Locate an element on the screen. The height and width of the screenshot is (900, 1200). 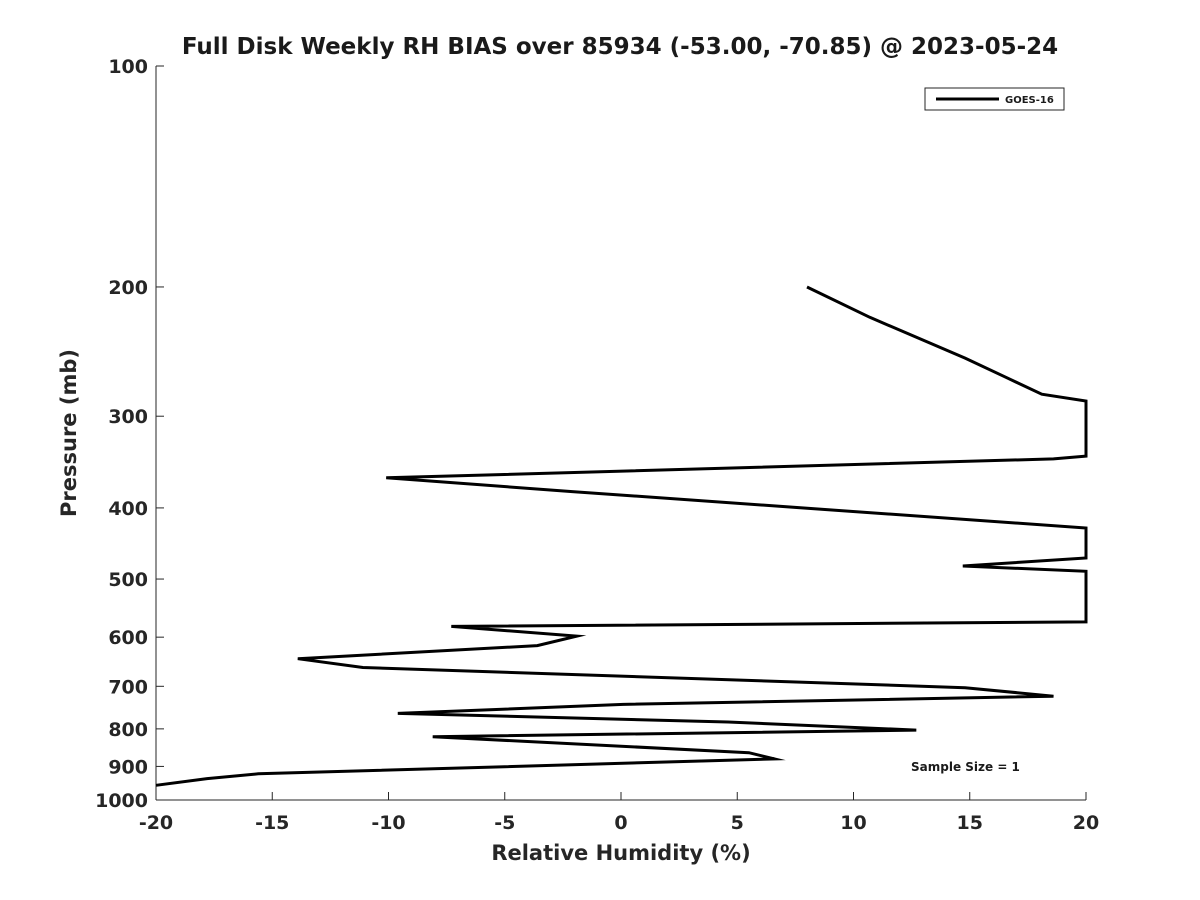
y-tick-label: 900 is located at coordinates (128, 767).